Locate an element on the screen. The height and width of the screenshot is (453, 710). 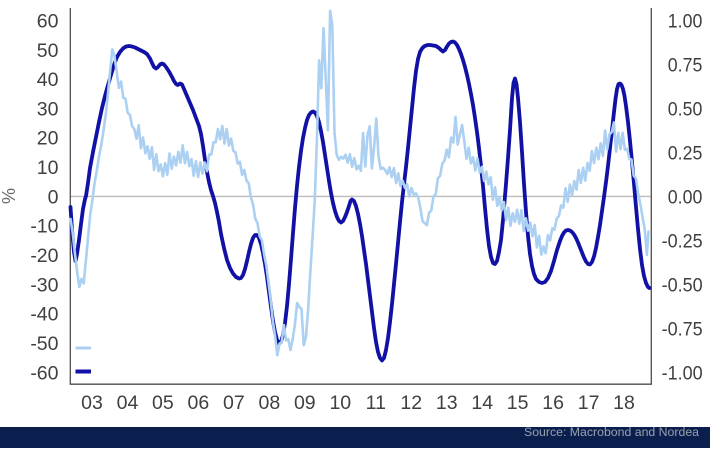
svg-text: Source: Macrobond and Nordea is located at coordinates (611, 432).